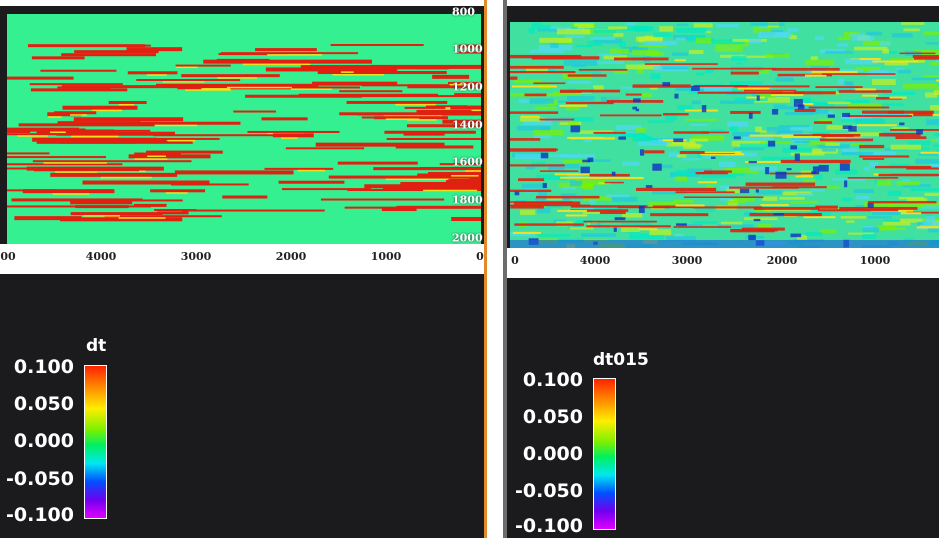 The image size is (939, 538). Describe the element at coordinates (463, 12) in the screenshot. I see `left-y-tick: 800` at that location.